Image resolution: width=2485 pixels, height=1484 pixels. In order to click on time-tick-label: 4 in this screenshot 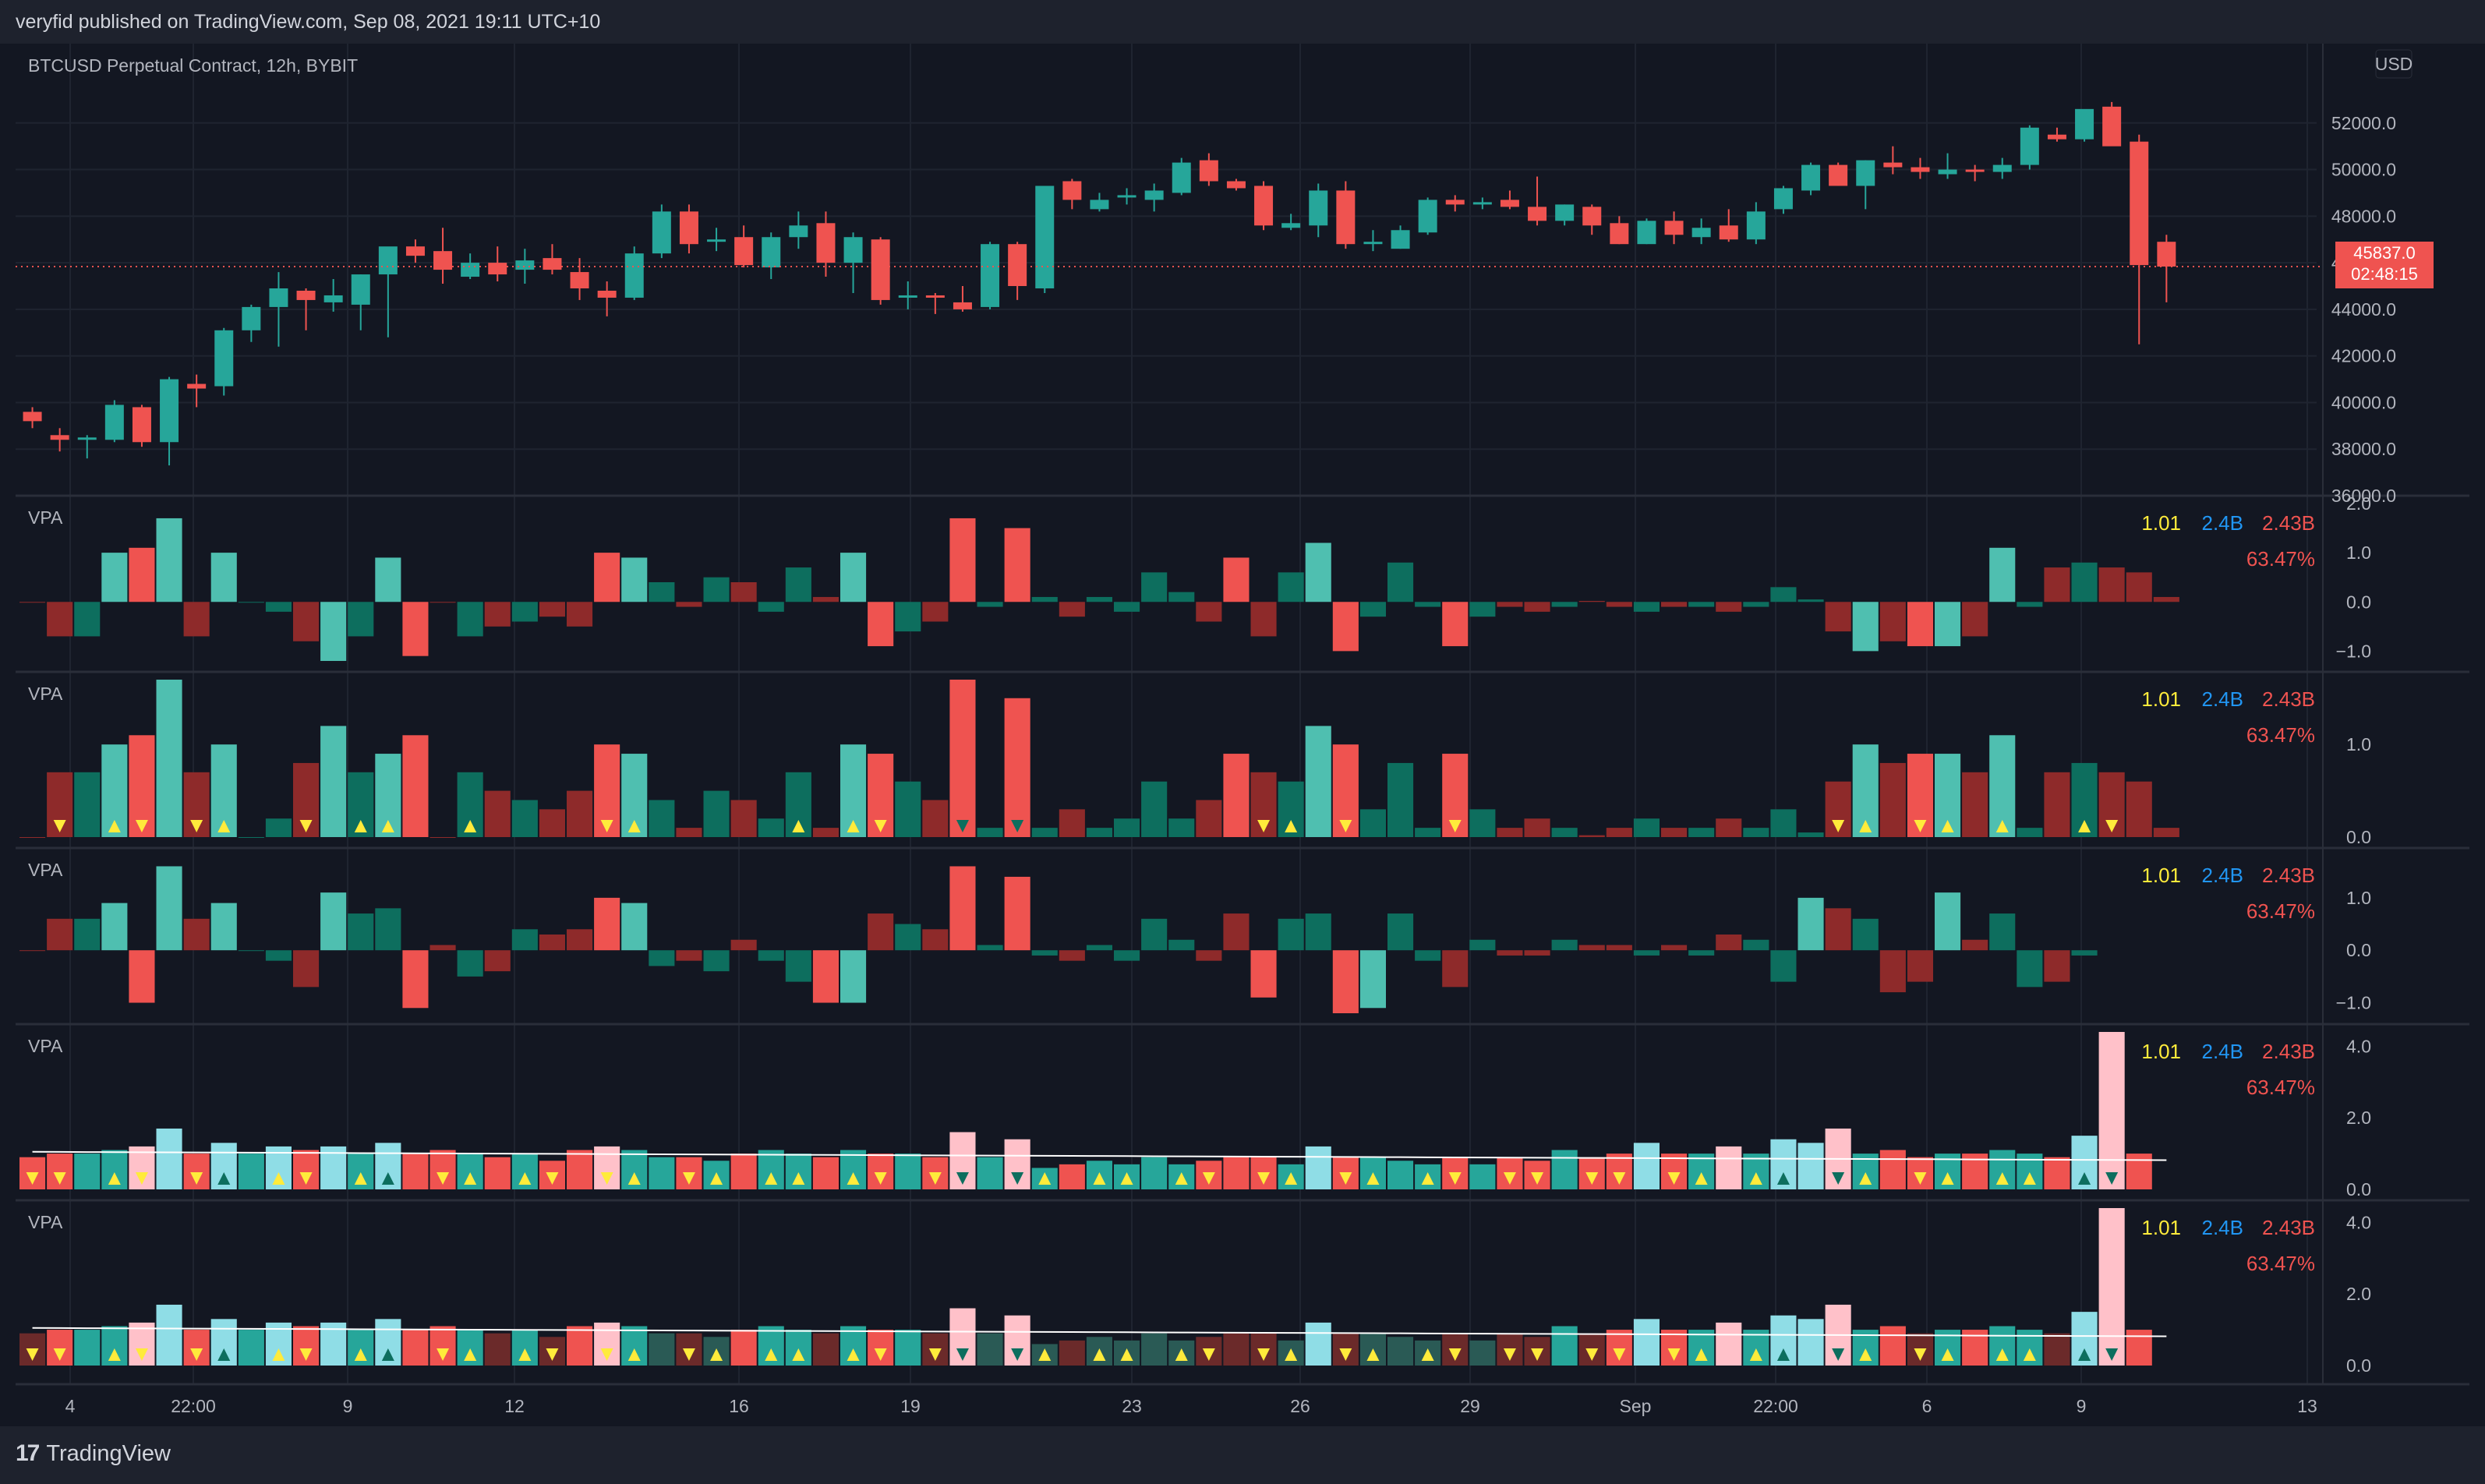, I will do `click(70, 1406)`.